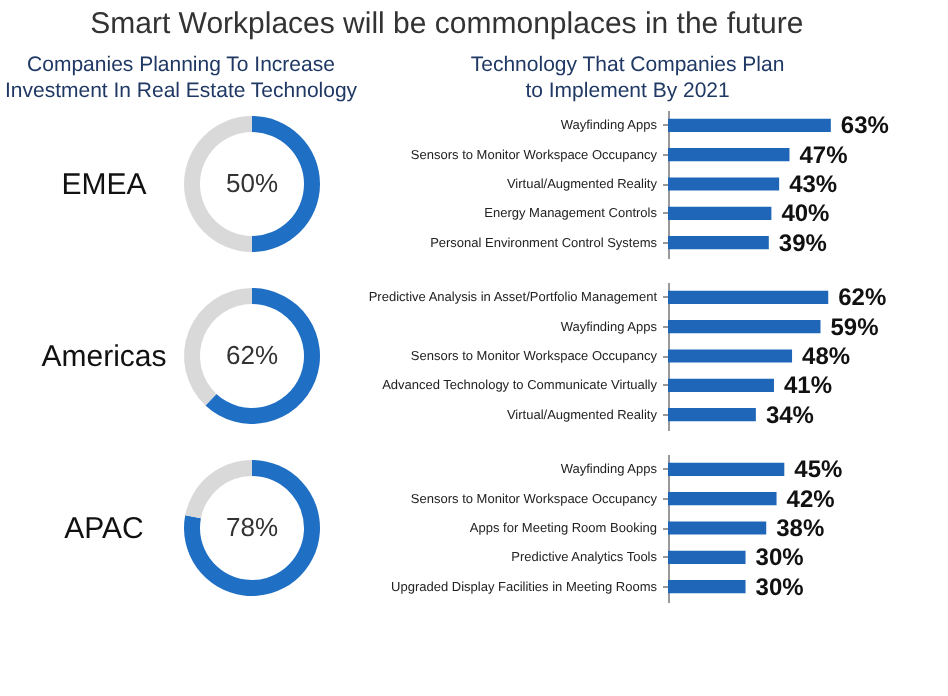 The height and width of the screenshot is (696, 948). I want to click on data-label: 43%, so click(813, 184).